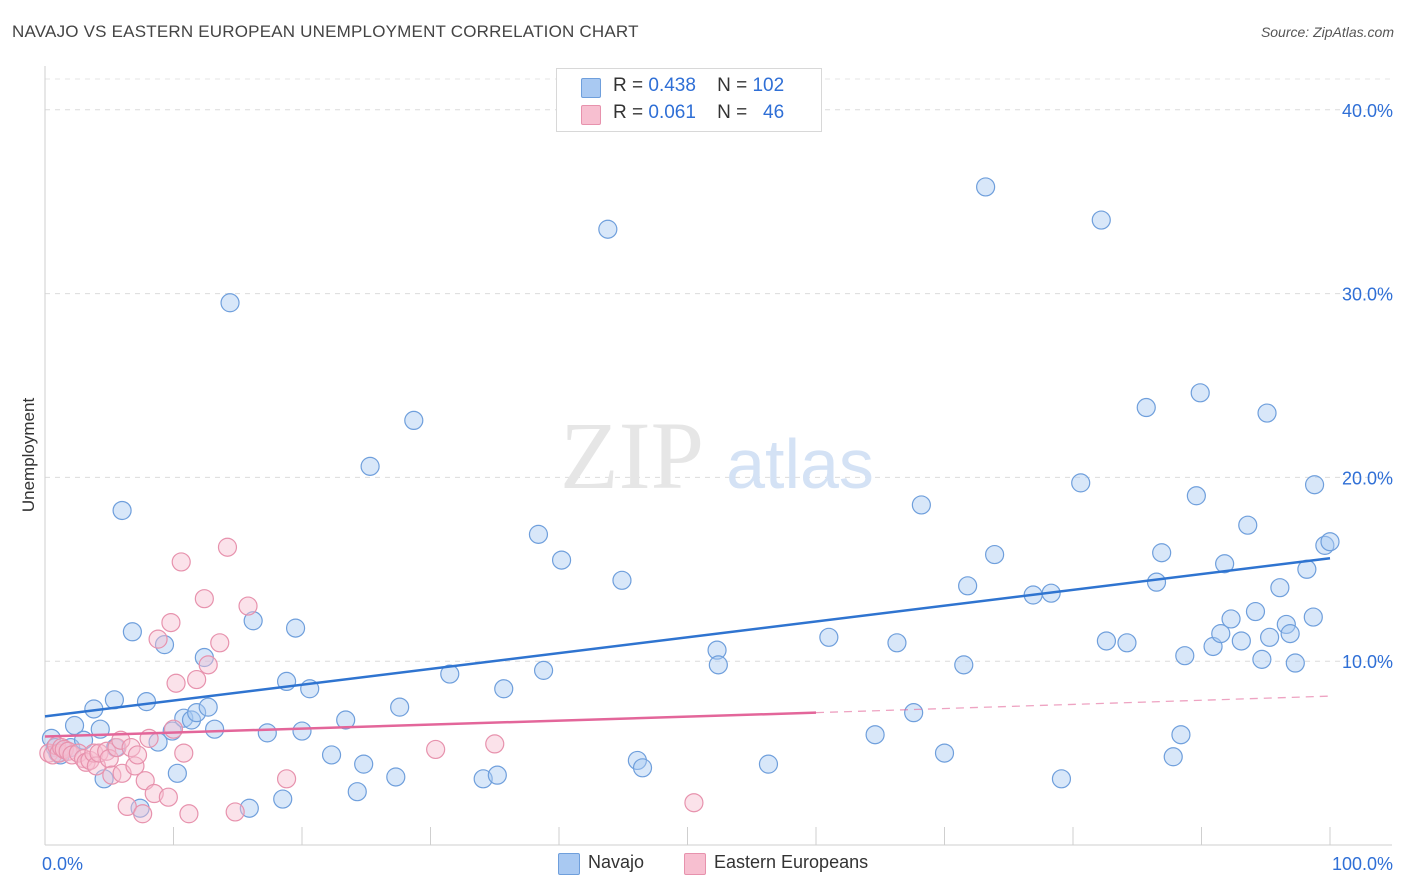  I want to click on x-tick-labels: 0.0% 100.0%, so click(717, 864).